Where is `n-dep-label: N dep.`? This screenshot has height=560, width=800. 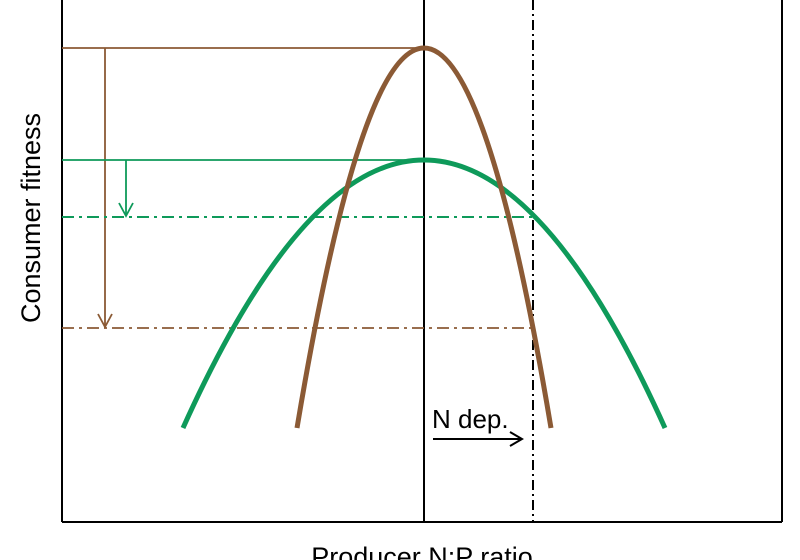 n-dep-label: N dep. is located at coordinates (470, 419).